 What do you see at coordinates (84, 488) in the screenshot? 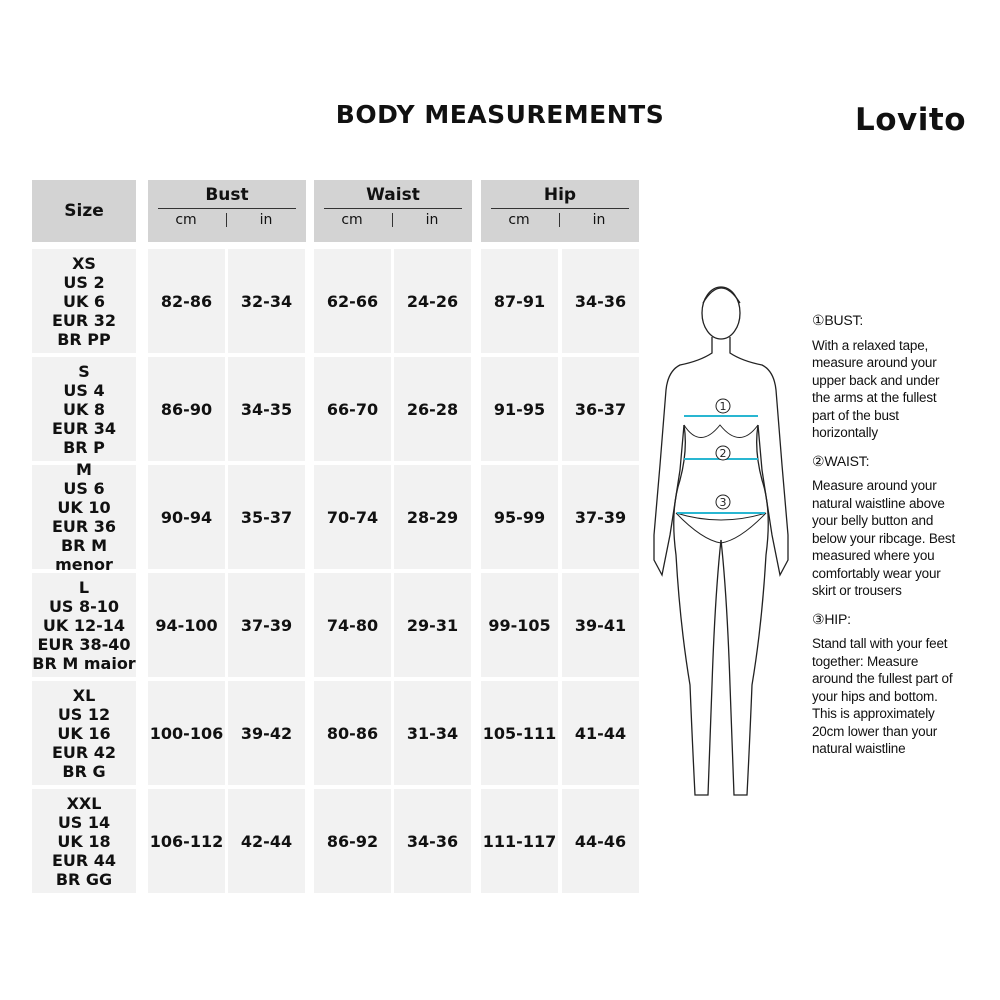
I see `size-label: US 6` at bounding box center [84, 488].